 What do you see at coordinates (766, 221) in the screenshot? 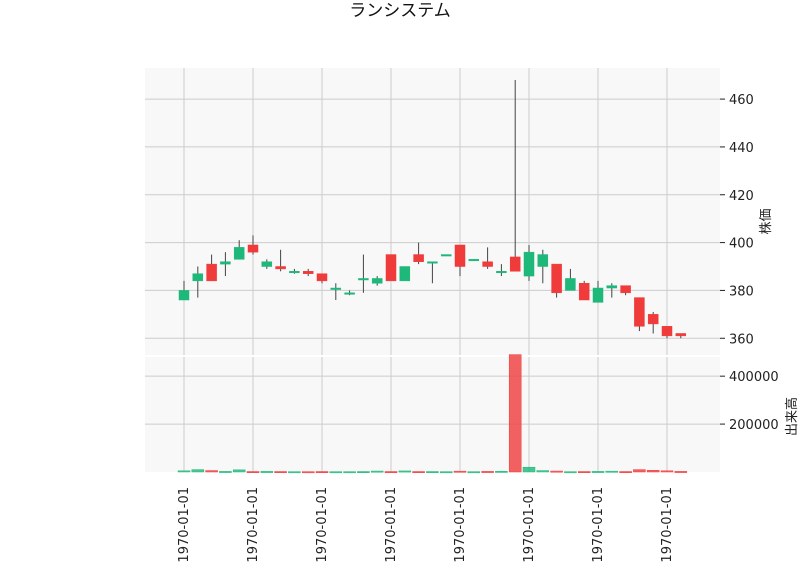
I see `price-axis-label: 株価` at bounding box center [766, 221].